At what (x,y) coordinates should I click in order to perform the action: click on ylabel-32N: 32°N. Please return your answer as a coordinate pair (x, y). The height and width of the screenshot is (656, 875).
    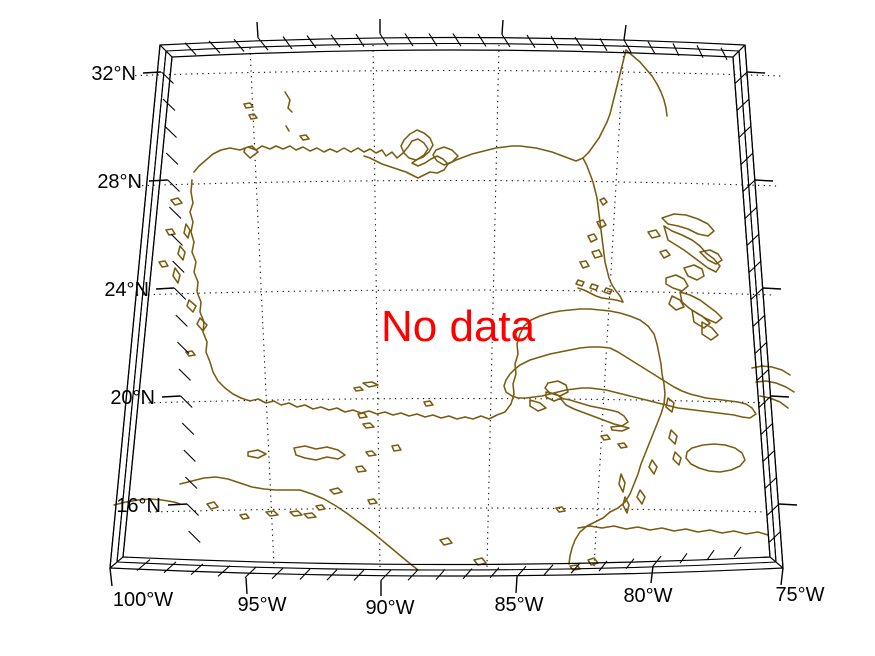
    Looking at the image, I should click on (113, 74).